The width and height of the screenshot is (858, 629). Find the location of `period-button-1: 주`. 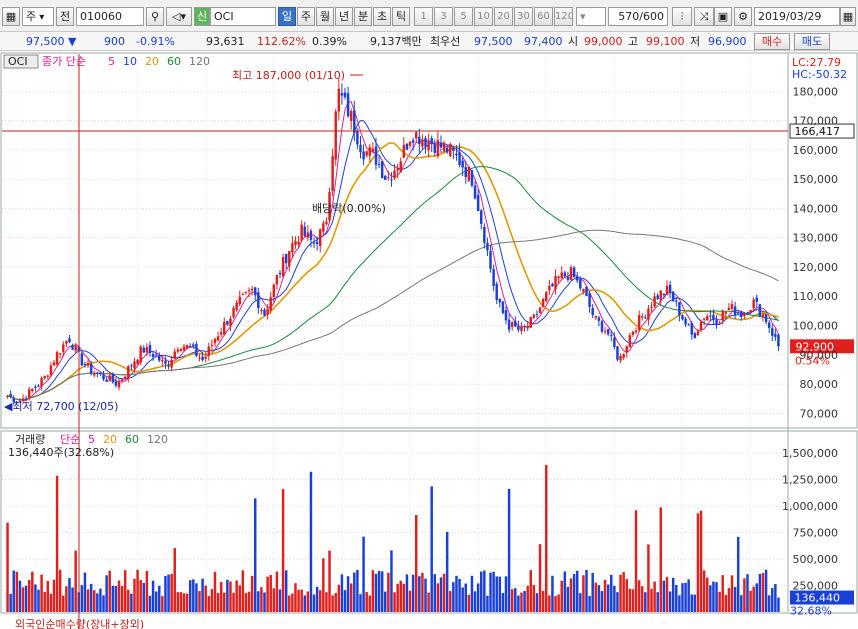

period-button-1: 주 is located at coordinates (306, 16).